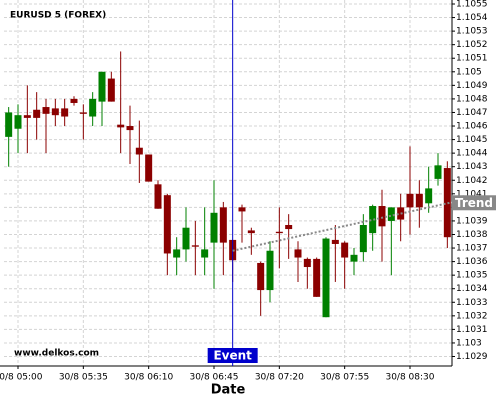 The width and height of the screenshot is (500, 400). I want to click on y-tick-label: 1.1052, so click(472, 45).